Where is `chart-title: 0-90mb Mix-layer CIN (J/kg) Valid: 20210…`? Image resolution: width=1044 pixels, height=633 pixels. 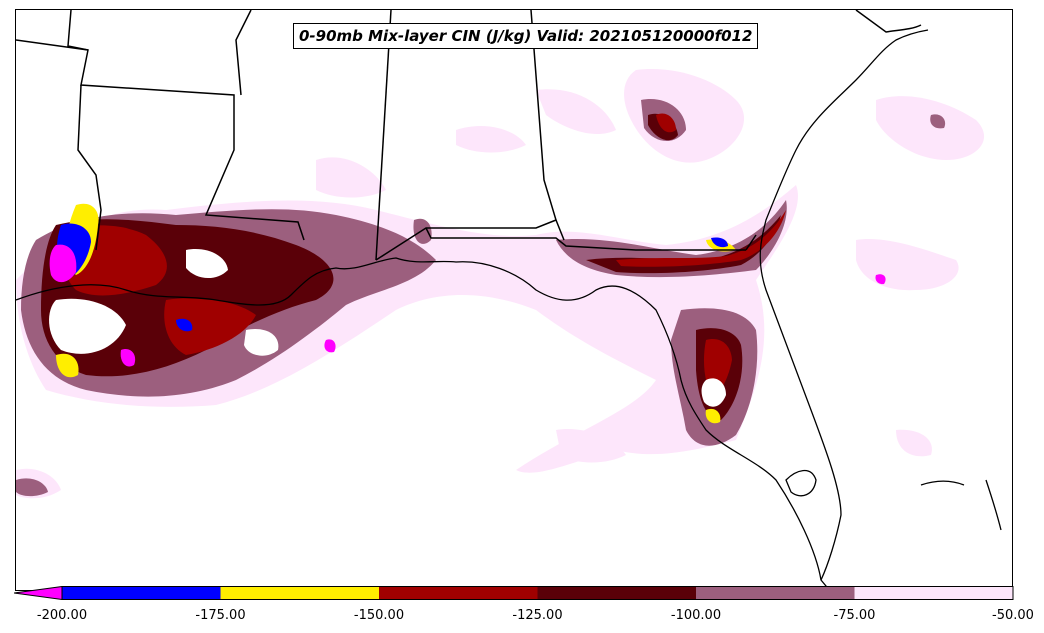 chart-title: 0-90mb Mix-layer CIN (J/kg) Valid: 20210… is located at coordinates (526, 36).